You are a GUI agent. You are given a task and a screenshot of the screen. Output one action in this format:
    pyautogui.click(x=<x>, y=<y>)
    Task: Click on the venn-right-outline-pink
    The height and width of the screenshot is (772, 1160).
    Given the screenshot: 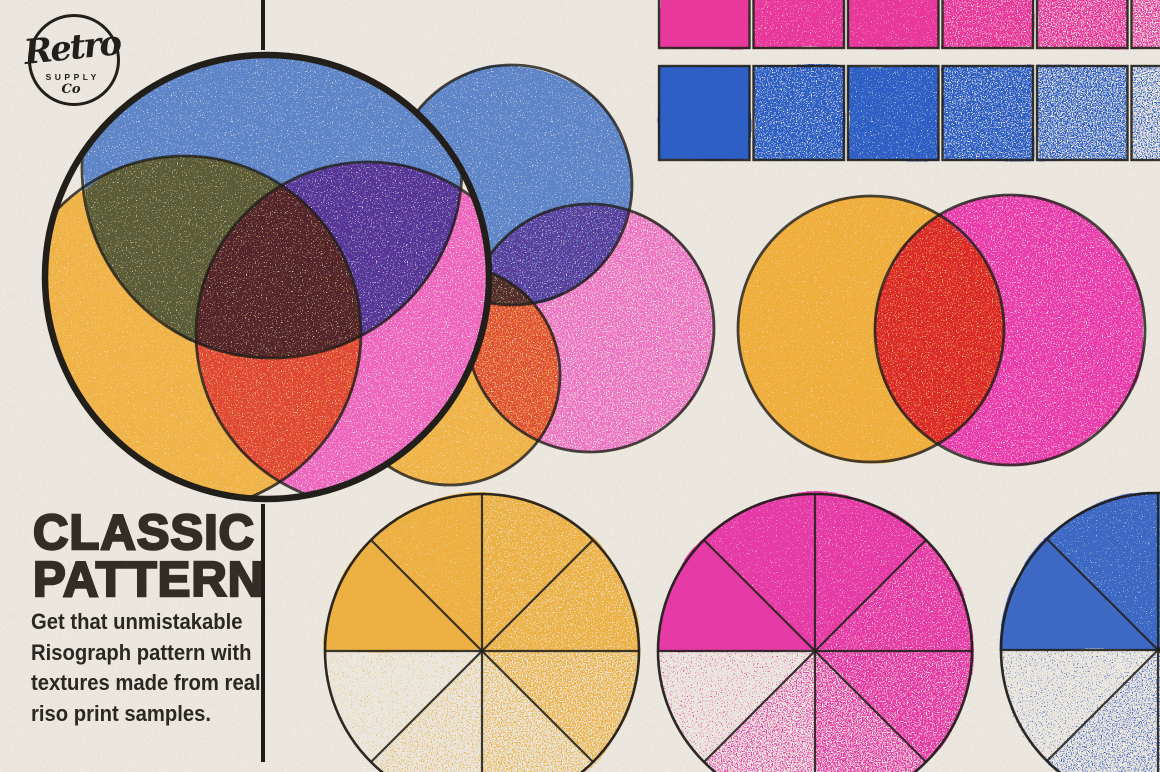 What is the action you would take?
    pyautogui.click(x=1010, y=330)
    